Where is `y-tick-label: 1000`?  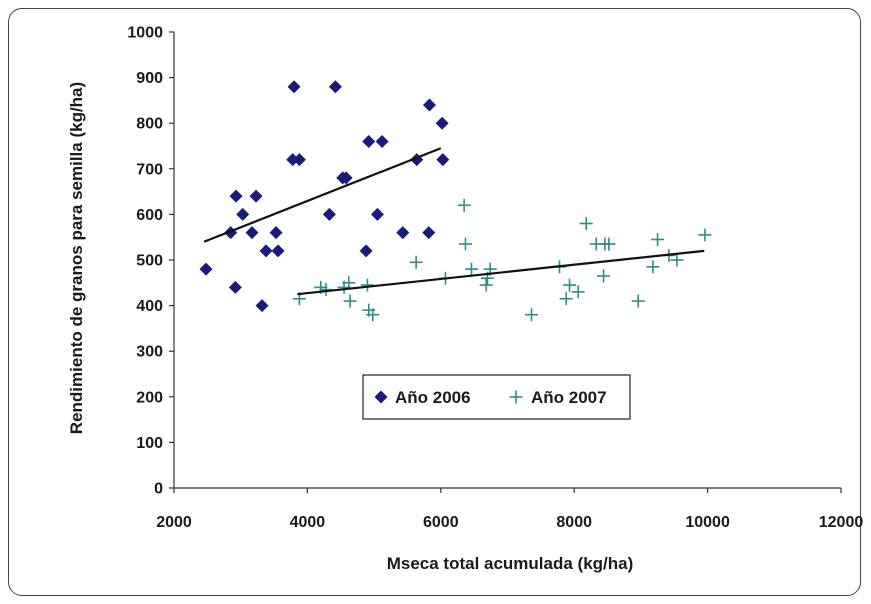 y-tick-label: 1000 is located at coordinates (145, 33).